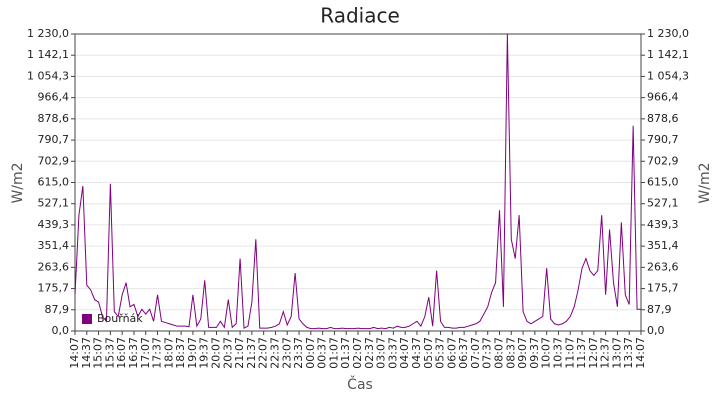 Image resolution: width=720 pixels, height=400 pixels. Describe the element at coordinates (357, 353) in the screenshot. I see `x-tick-label: 02:07` at that location.